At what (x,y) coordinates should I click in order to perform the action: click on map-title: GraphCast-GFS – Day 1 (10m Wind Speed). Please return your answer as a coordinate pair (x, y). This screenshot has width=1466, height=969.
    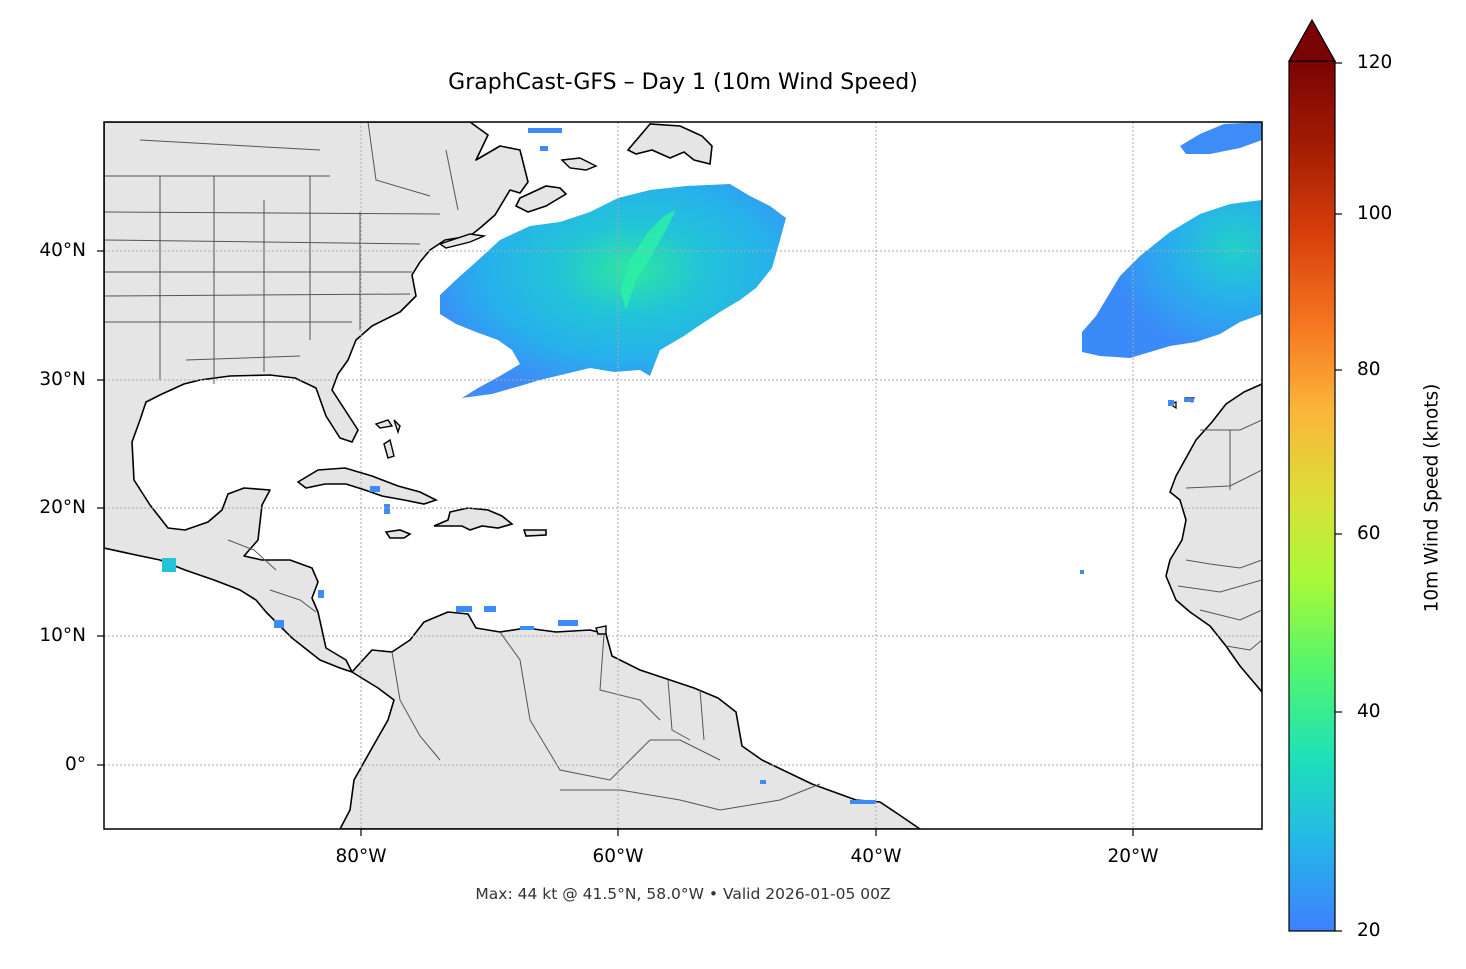
    Looking at the image, I should click on (683, 82).